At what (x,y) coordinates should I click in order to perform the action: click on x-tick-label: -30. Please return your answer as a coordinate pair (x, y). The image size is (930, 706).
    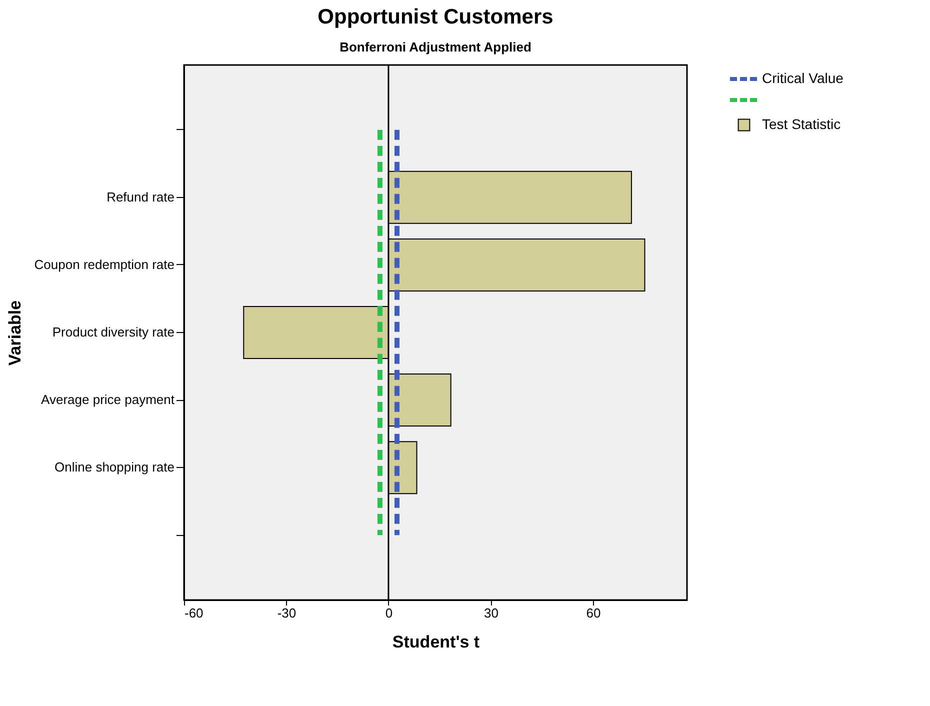
    Looking at the image, I should click on (286, 613).